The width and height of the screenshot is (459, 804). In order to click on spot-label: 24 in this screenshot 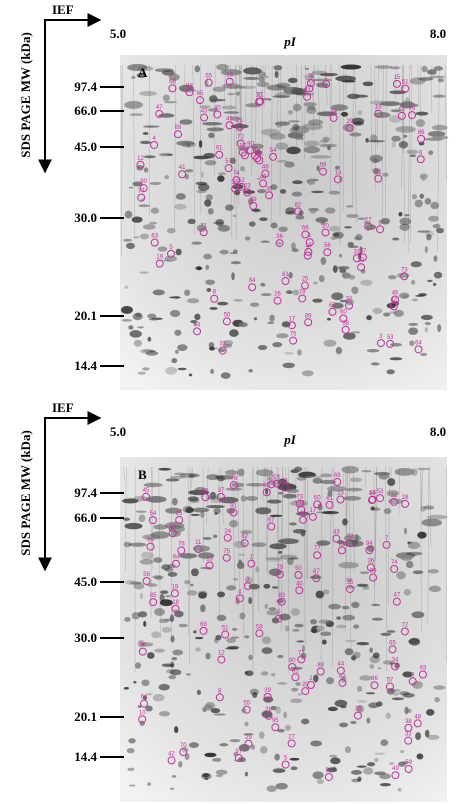, I will do `click(227, 532)`.